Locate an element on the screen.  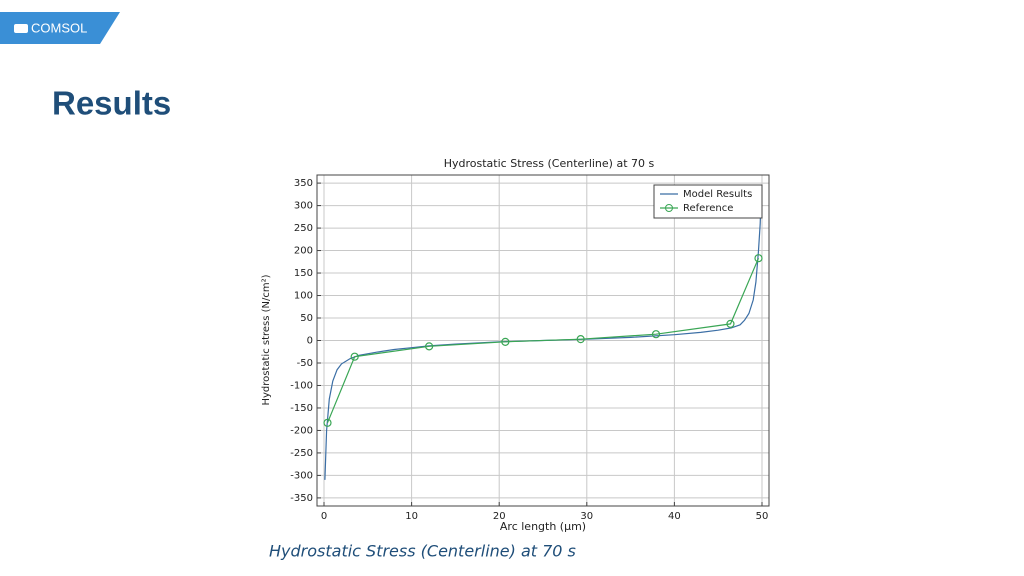
logo-banner is located at coordinates (60, 28).